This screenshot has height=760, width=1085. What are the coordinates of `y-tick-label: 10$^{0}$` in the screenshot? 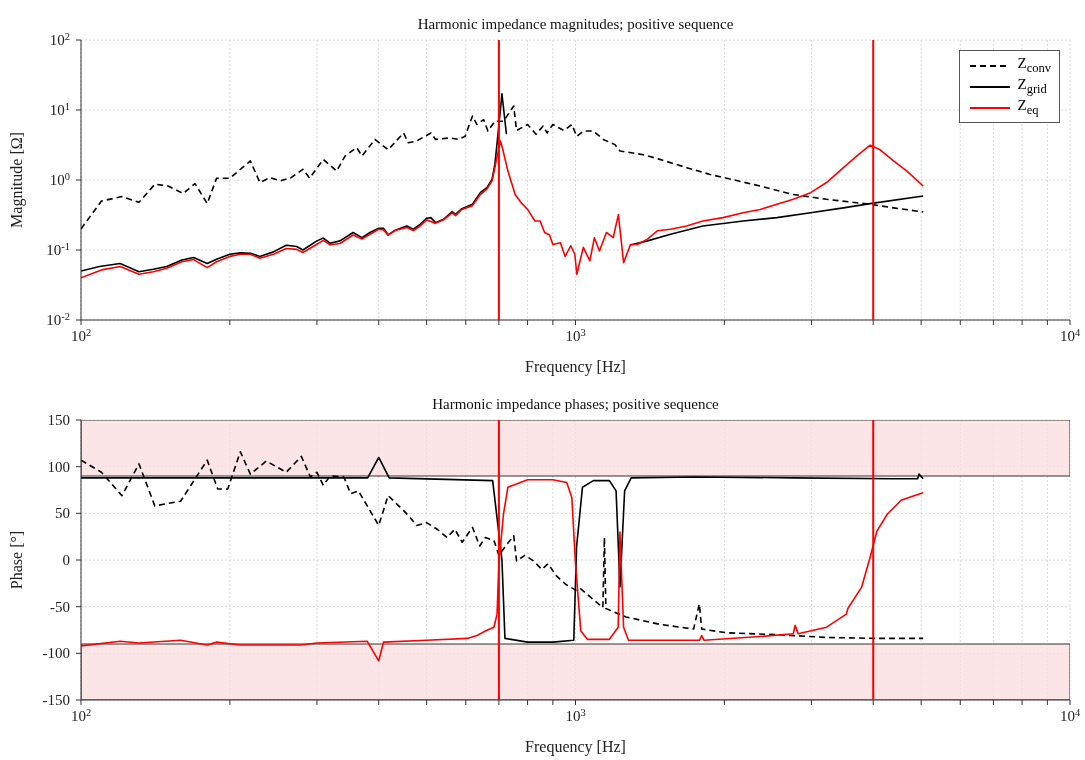 It's located at (59, 179).